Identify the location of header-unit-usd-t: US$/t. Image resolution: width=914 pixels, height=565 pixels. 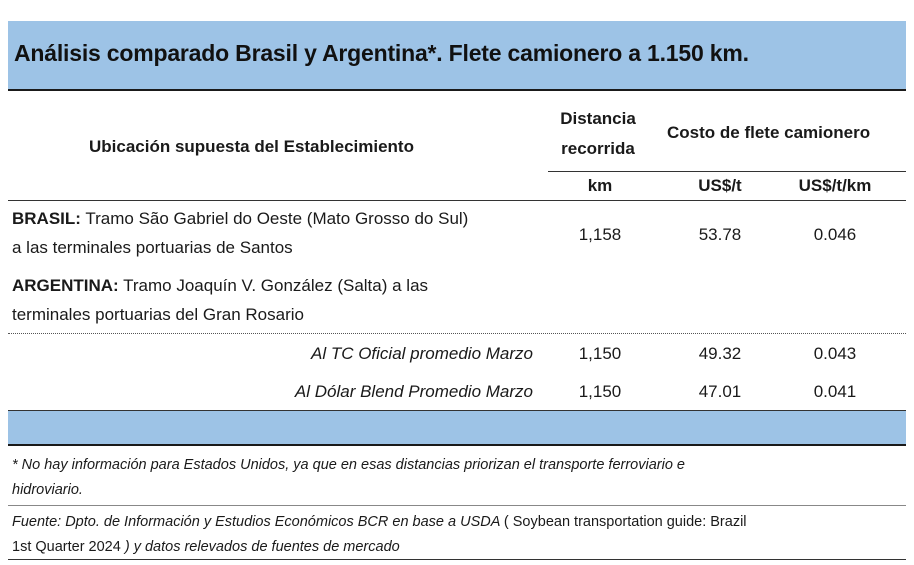
(720, 185).